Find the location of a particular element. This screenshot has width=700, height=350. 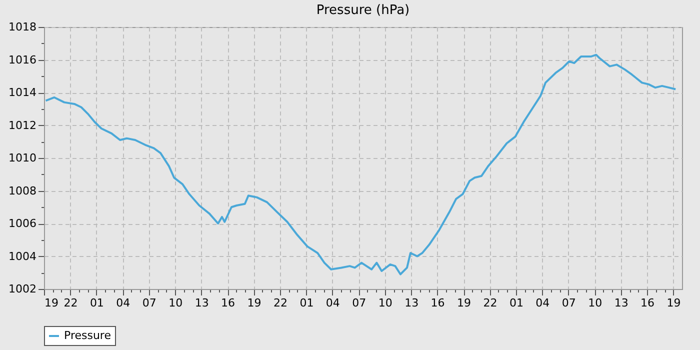

y-tick-label: 1008 is located at coordinates (22, 191).